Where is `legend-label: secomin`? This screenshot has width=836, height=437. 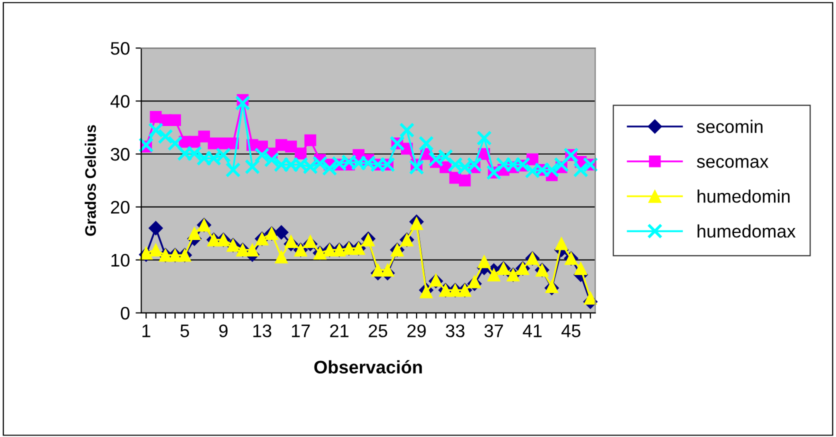 legend-label: secomin is located at coordinates (729, 126).